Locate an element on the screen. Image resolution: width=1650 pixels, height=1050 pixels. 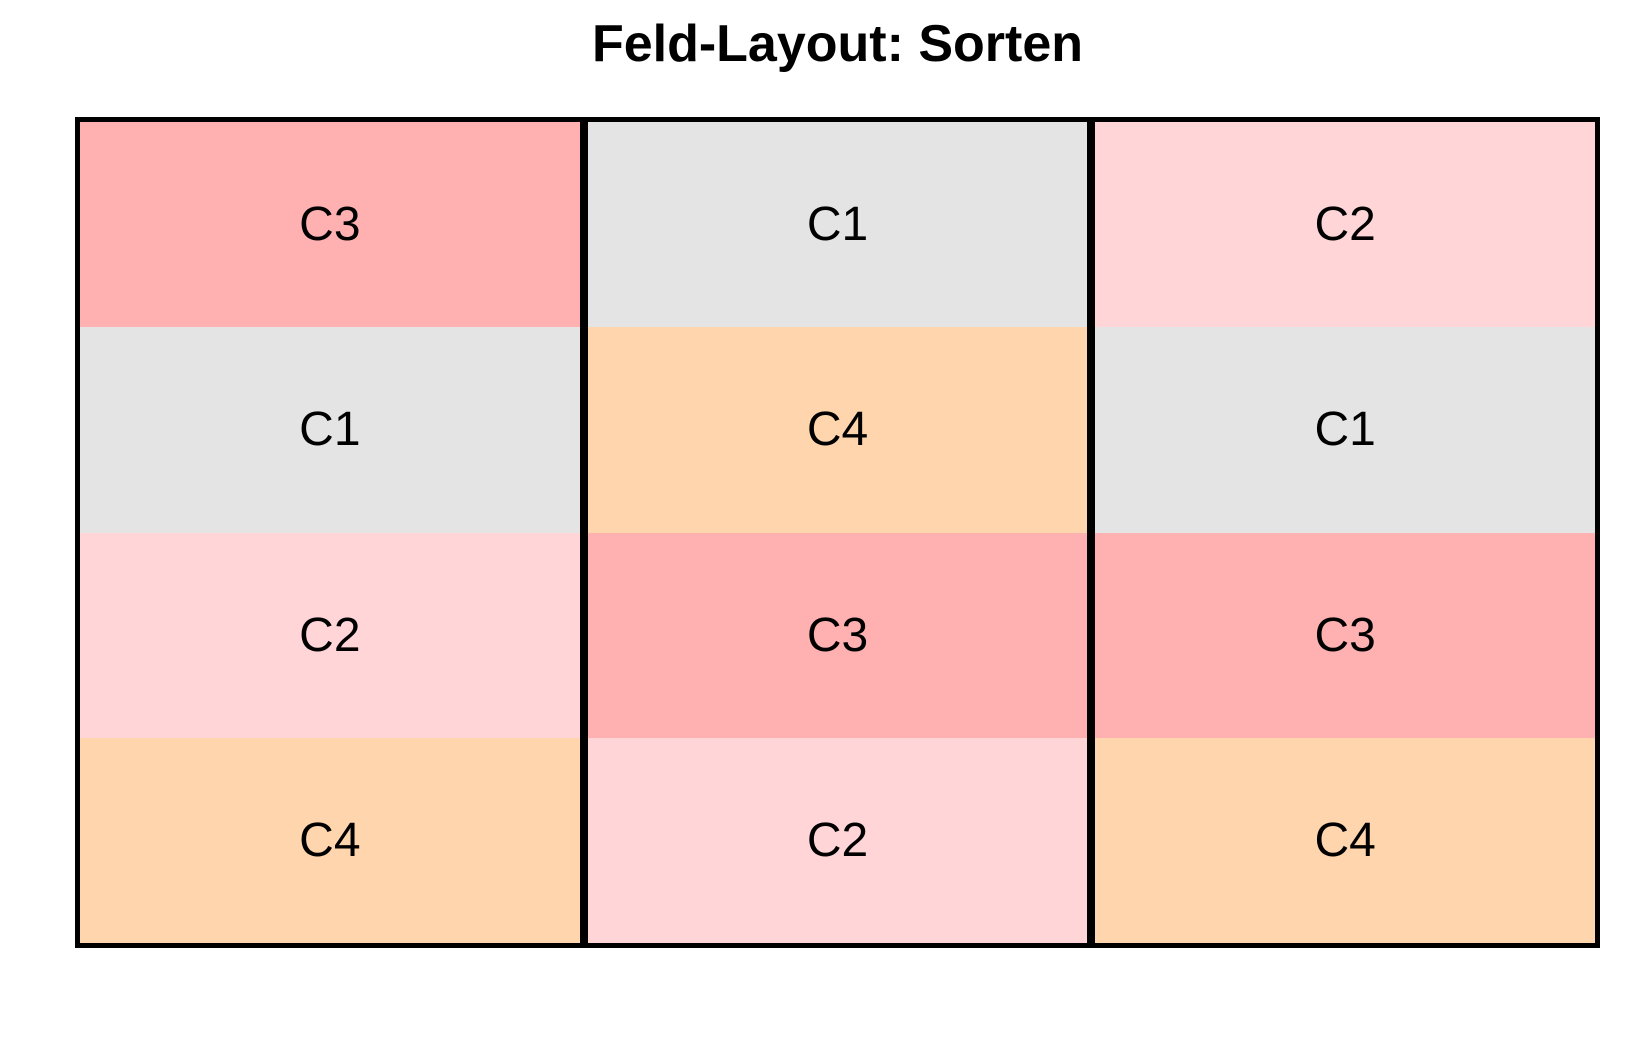
field-cell-col2-row1: C1 is located at coordinates (837, 225).